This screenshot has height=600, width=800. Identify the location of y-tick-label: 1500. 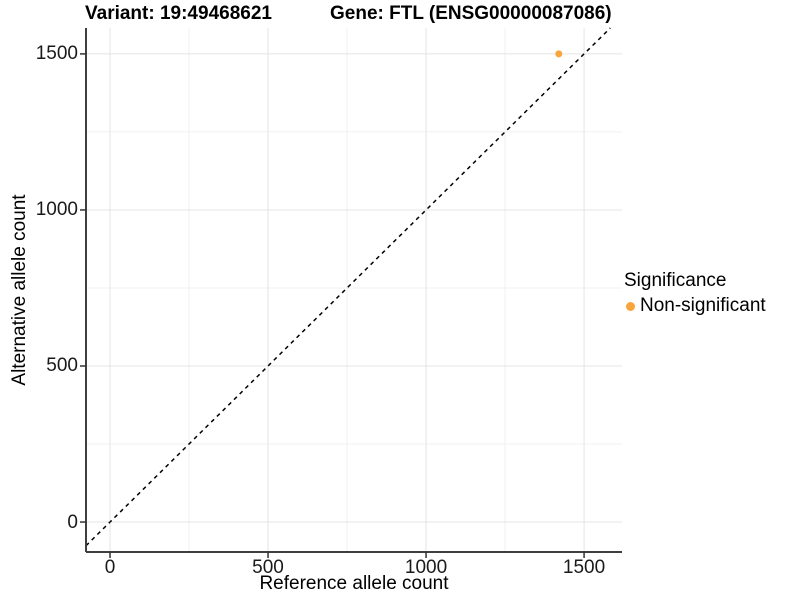
(56, 54).